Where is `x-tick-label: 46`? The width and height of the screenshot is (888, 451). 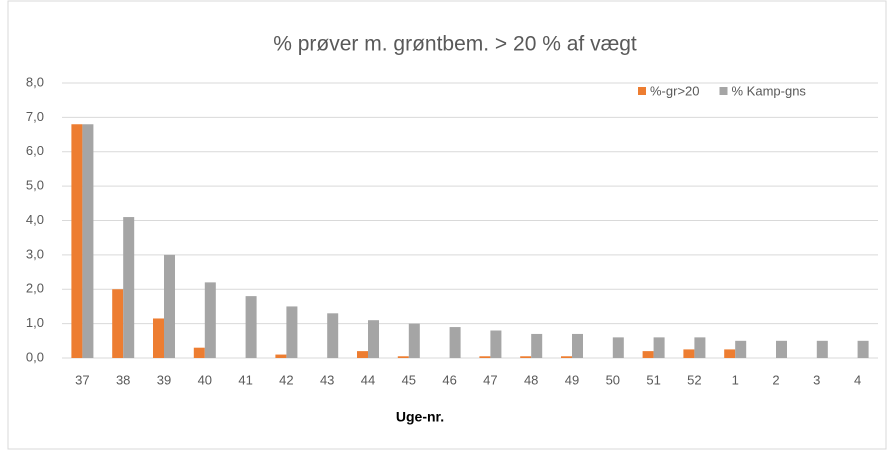 x-tick-label: 46 is located at coordinates (449, 379).